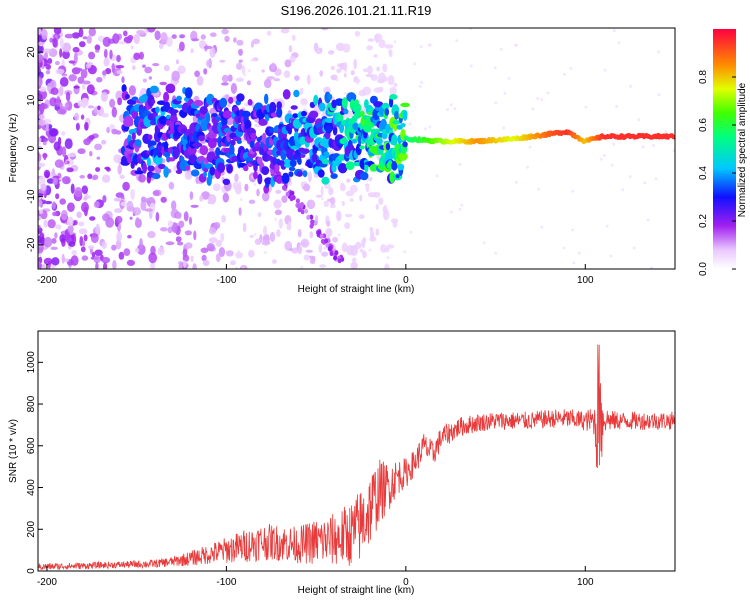 This screenshot has height=600, width=750. Describe the element at coordinates (31, 487) in the screenshot. I see `snr-y-tick-label: 400` at that location.